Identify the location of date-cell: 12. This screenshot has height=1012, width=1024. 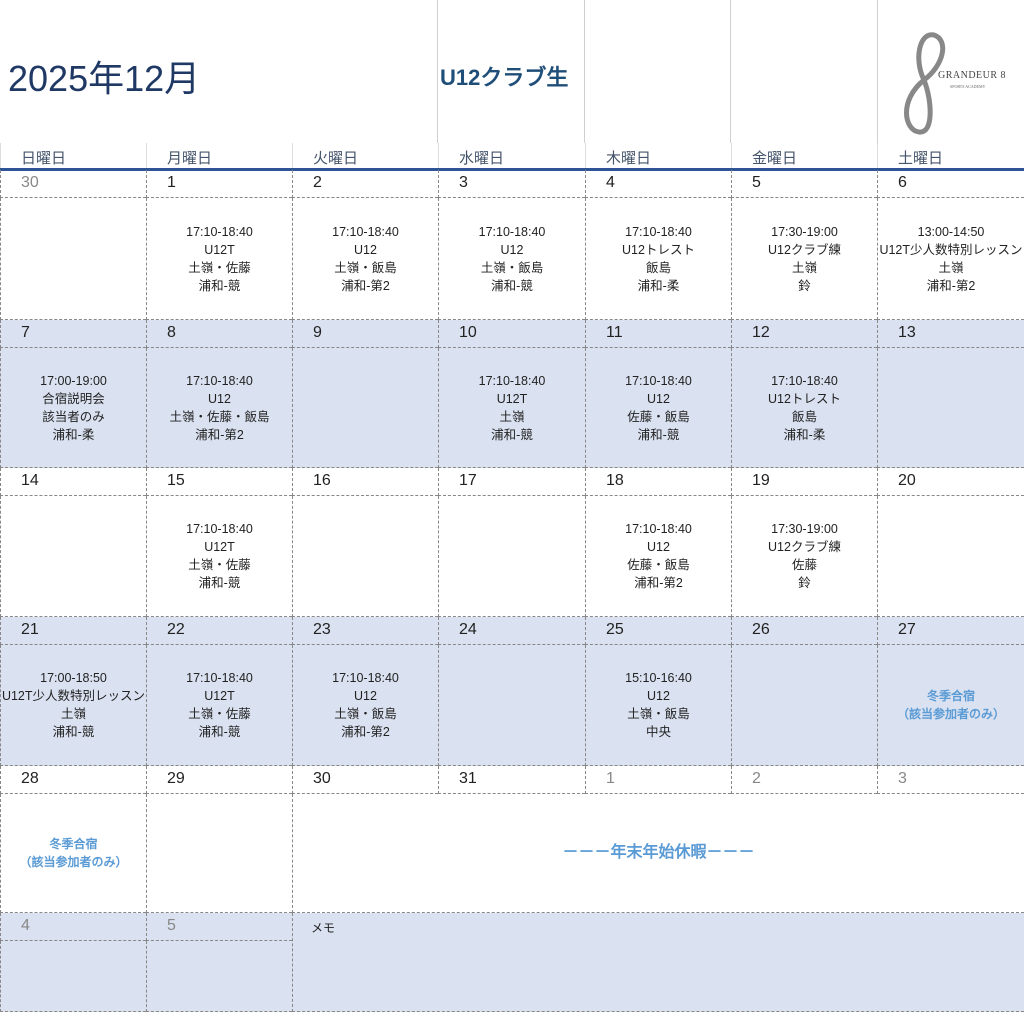
(804, 334).